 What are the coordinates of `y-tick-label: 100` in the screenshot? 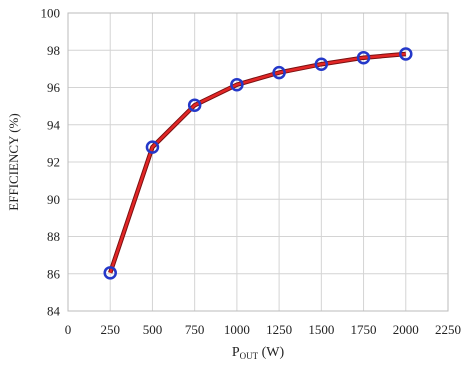 It's located at (51, 13).